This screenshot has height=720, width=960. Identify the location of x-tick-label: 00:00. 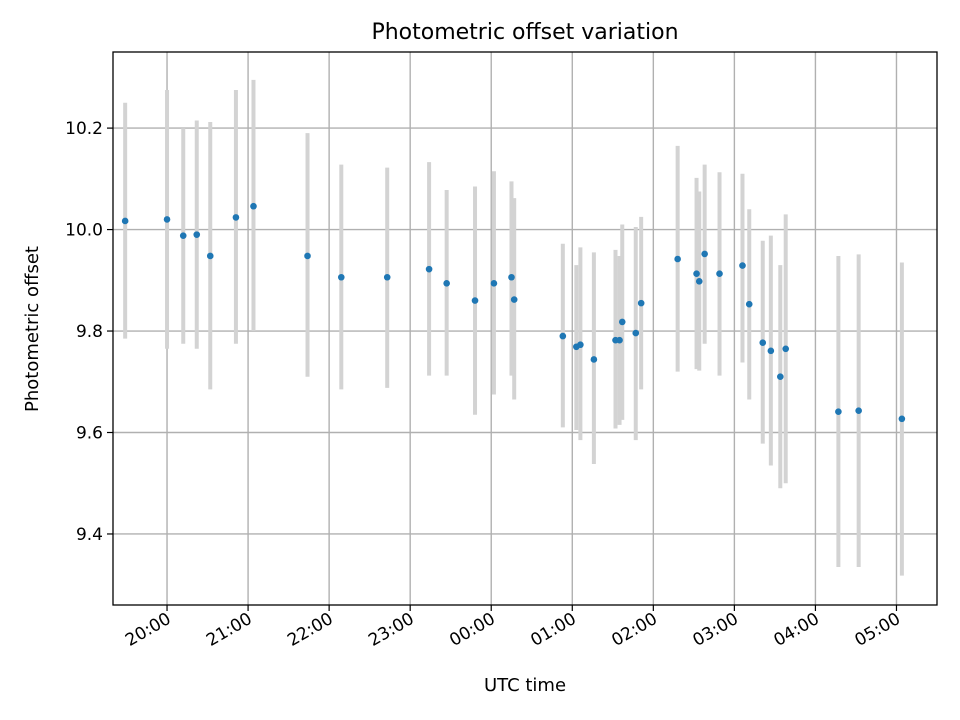
(472, 630).